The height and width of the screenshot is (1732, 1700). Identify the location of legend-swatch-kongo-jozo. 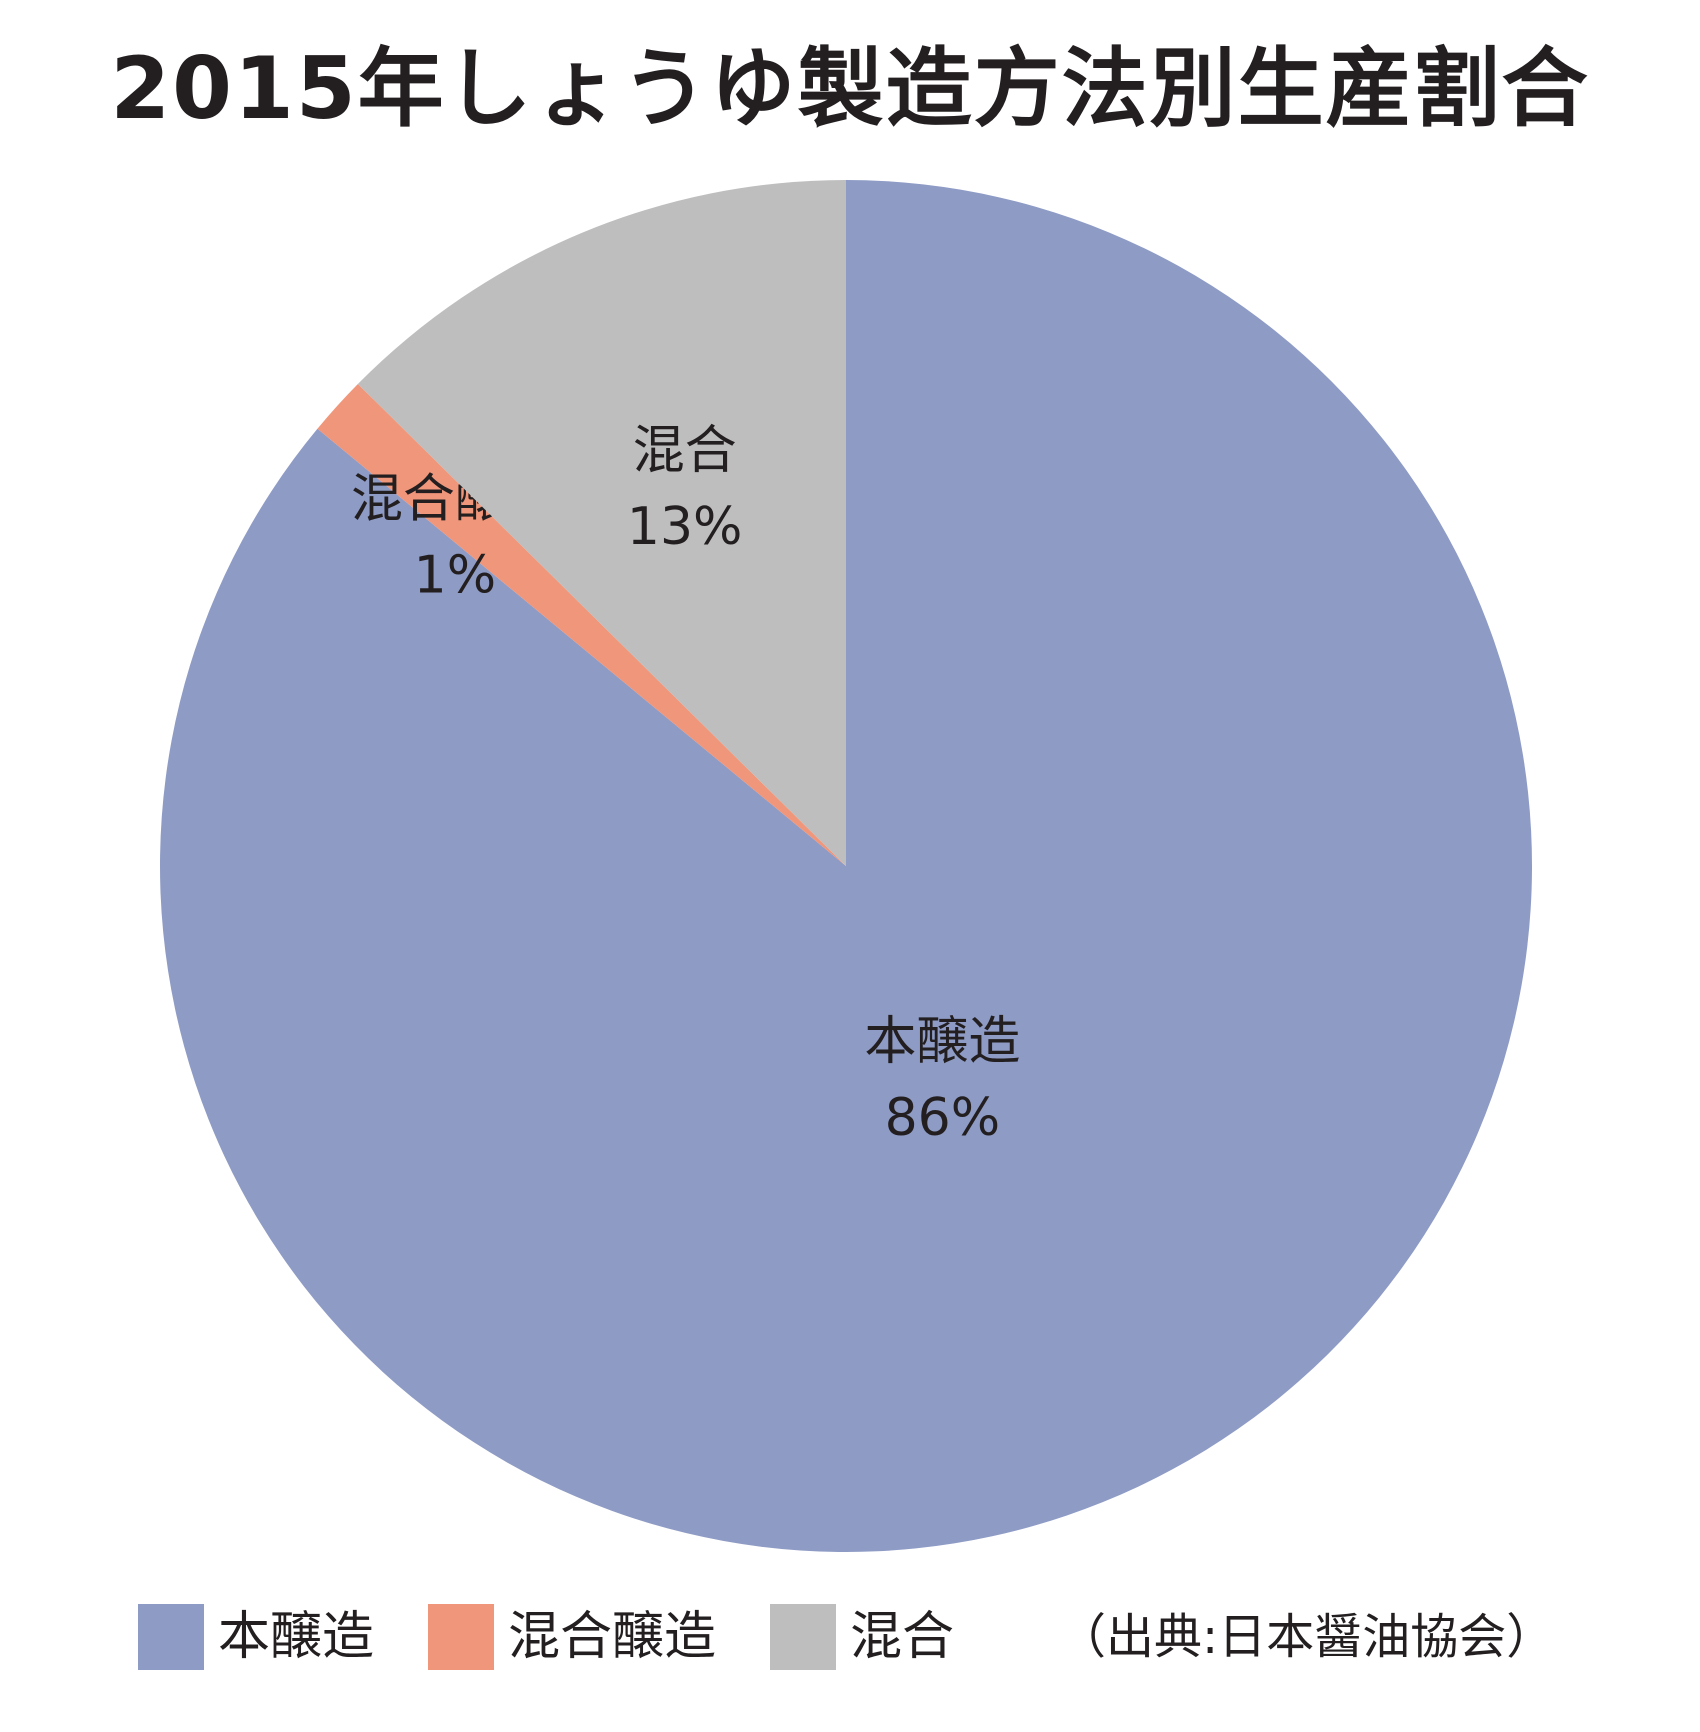
(461, 1637).